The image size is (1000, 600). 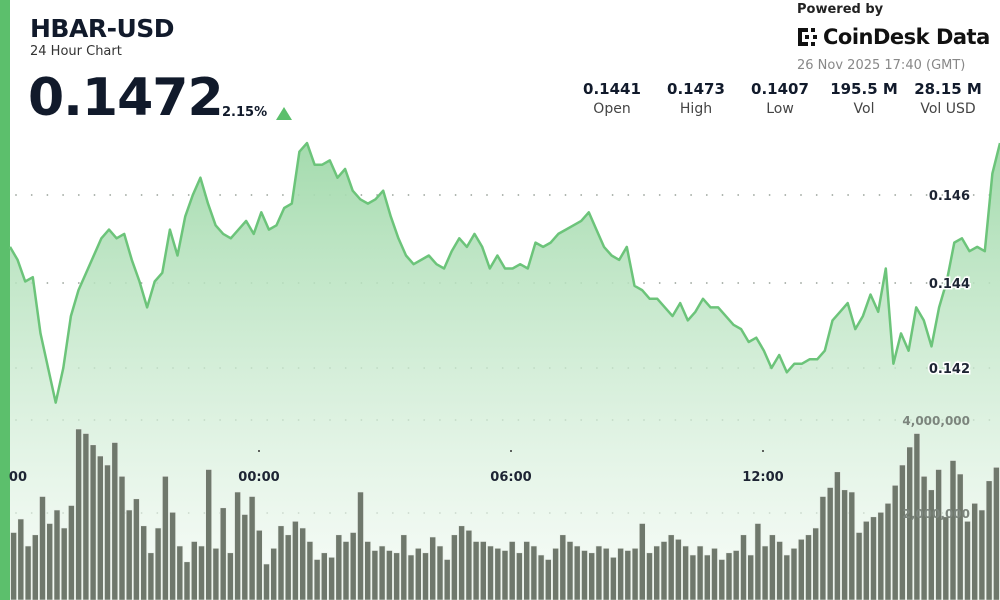 I want to click on stat-label: Vol USD, so click(x=948, y=109).